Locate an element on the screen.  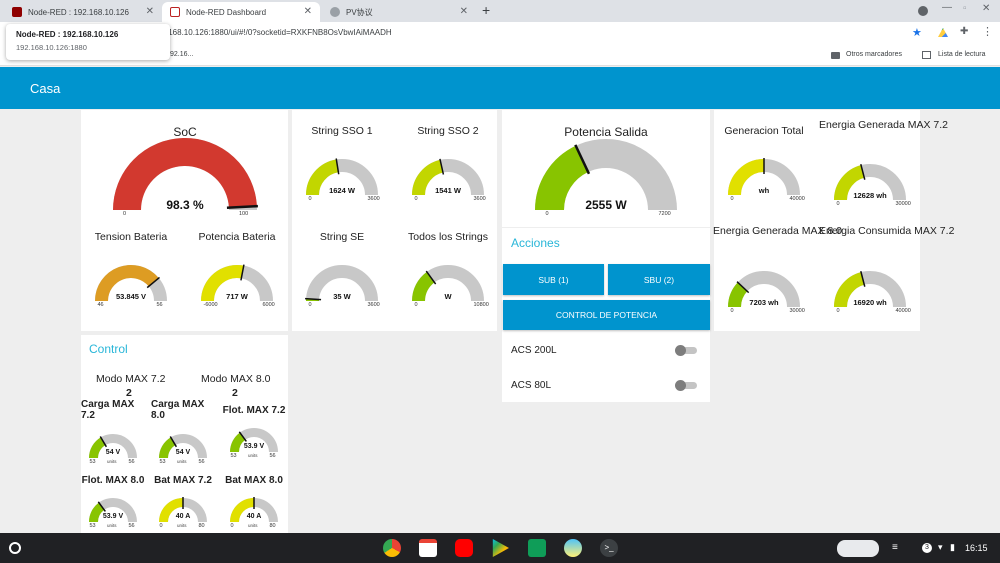
weather-icon is located at coordinates (573, 548).